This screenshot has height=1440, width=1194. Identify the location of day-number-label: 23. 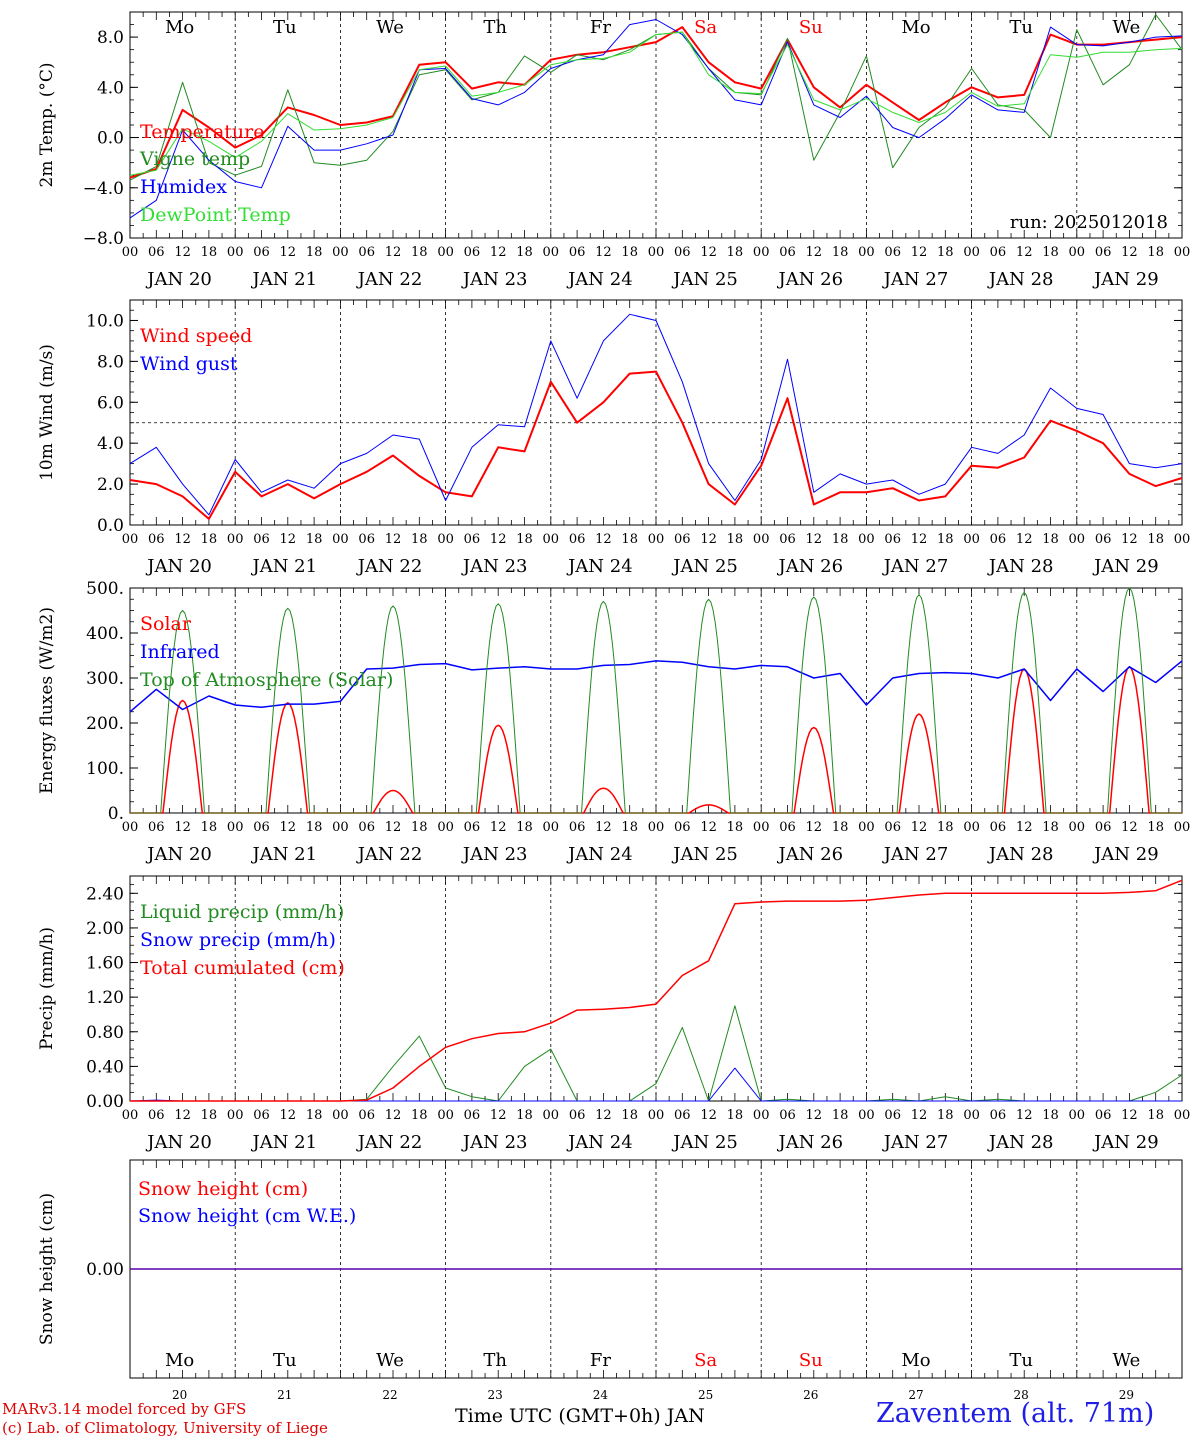
(495, 1395).